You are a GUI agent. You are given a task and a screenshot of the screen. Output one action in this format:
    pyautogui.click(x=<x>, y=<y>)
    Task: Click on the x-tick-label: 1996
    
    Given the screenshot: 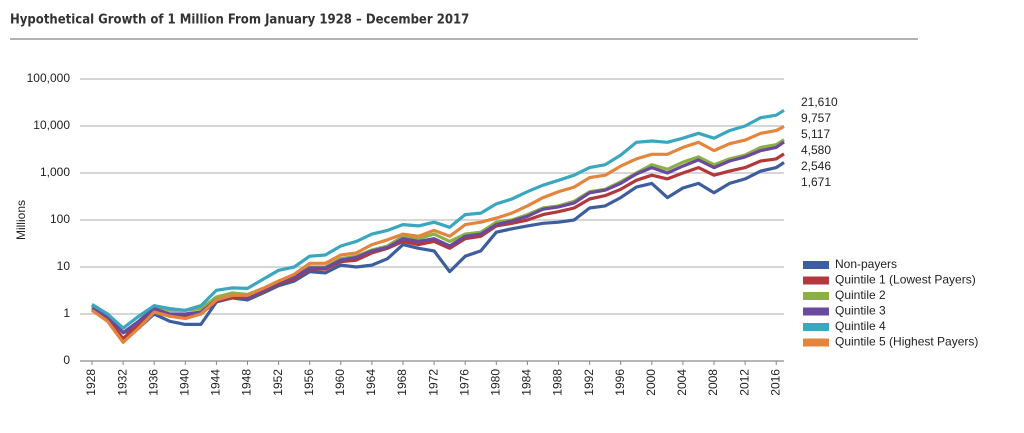 What is the action you would take?
    pyautogui.click(x=620, y=382)
    